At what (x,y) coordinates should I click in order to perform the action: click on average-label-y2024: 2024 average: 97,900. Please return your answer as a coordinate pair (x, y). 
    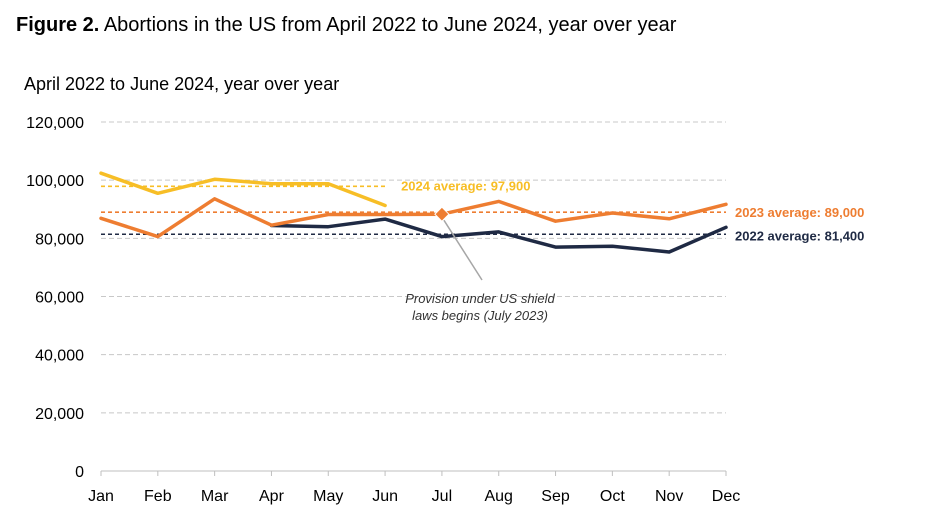
    Looking at the image, I should click on (465, 185).